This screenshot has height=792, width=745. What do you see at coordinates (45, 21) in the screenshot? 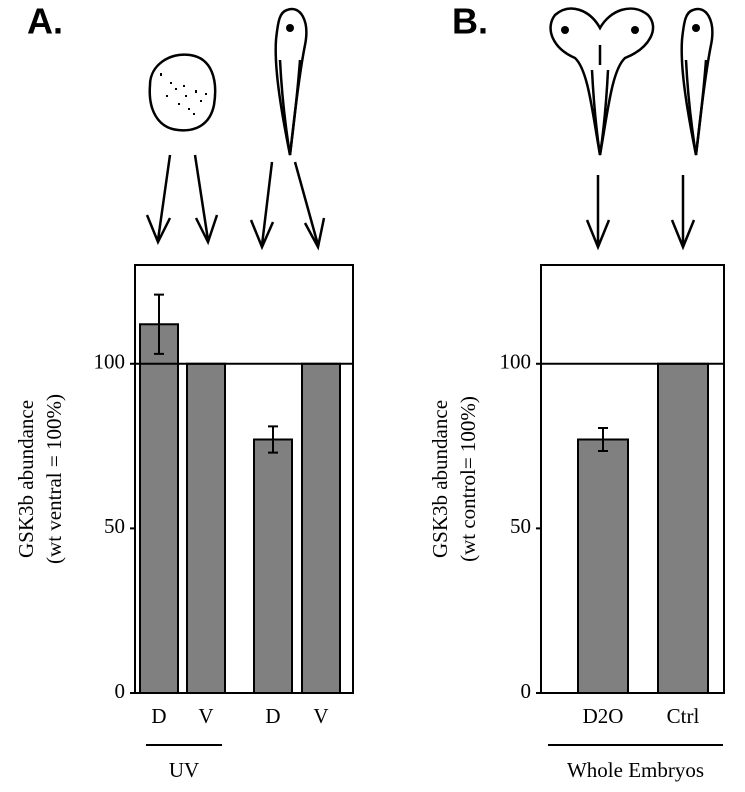
I see `panel-label: A.` at bounding box center [45, 21].